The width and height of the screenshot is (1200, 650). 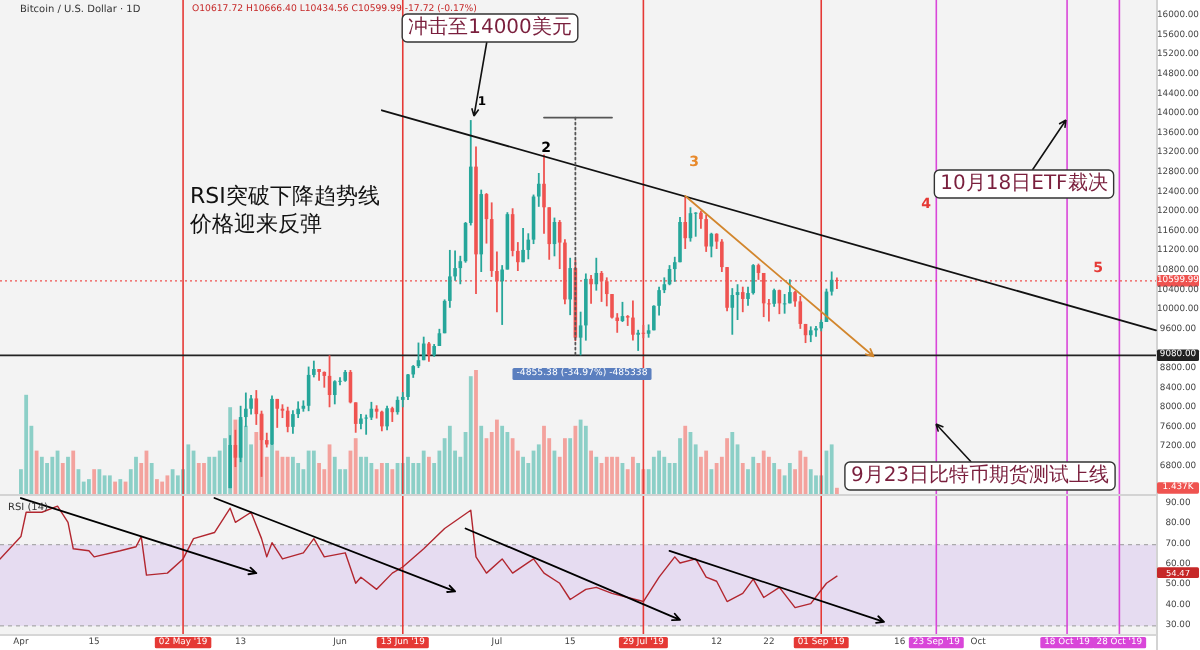 I want to click on annotation: 冲击至14000美元, so click(x=490, y=27).